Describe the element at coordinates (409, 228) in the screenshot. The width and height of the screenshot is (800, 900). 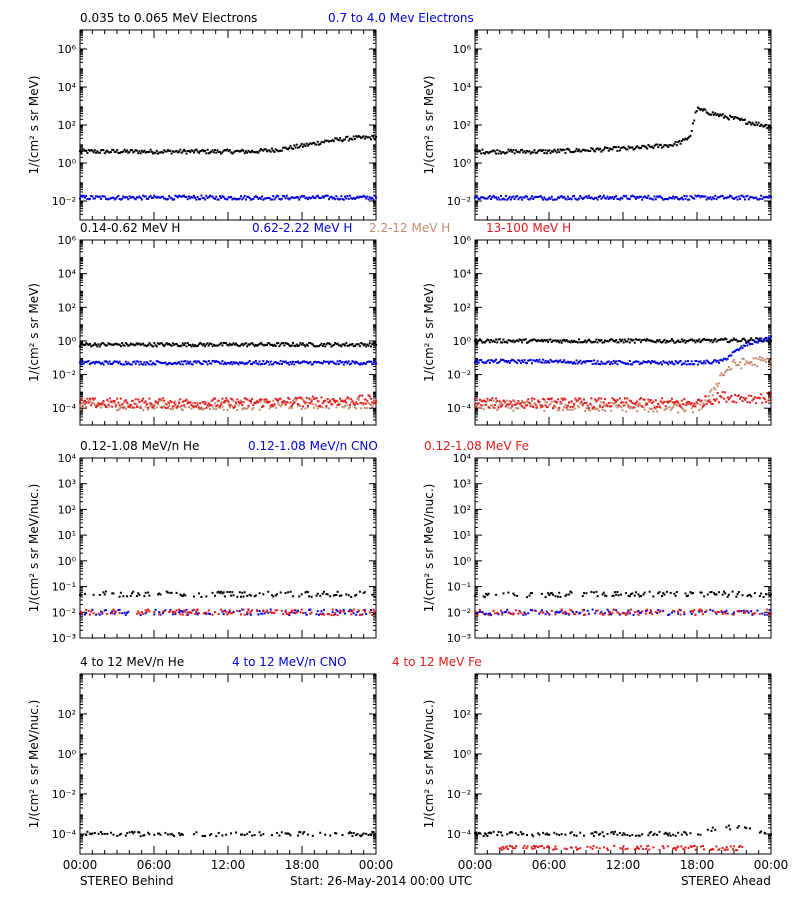
I see `legend-protons-2: 2.2-12 MeV H` at that location.